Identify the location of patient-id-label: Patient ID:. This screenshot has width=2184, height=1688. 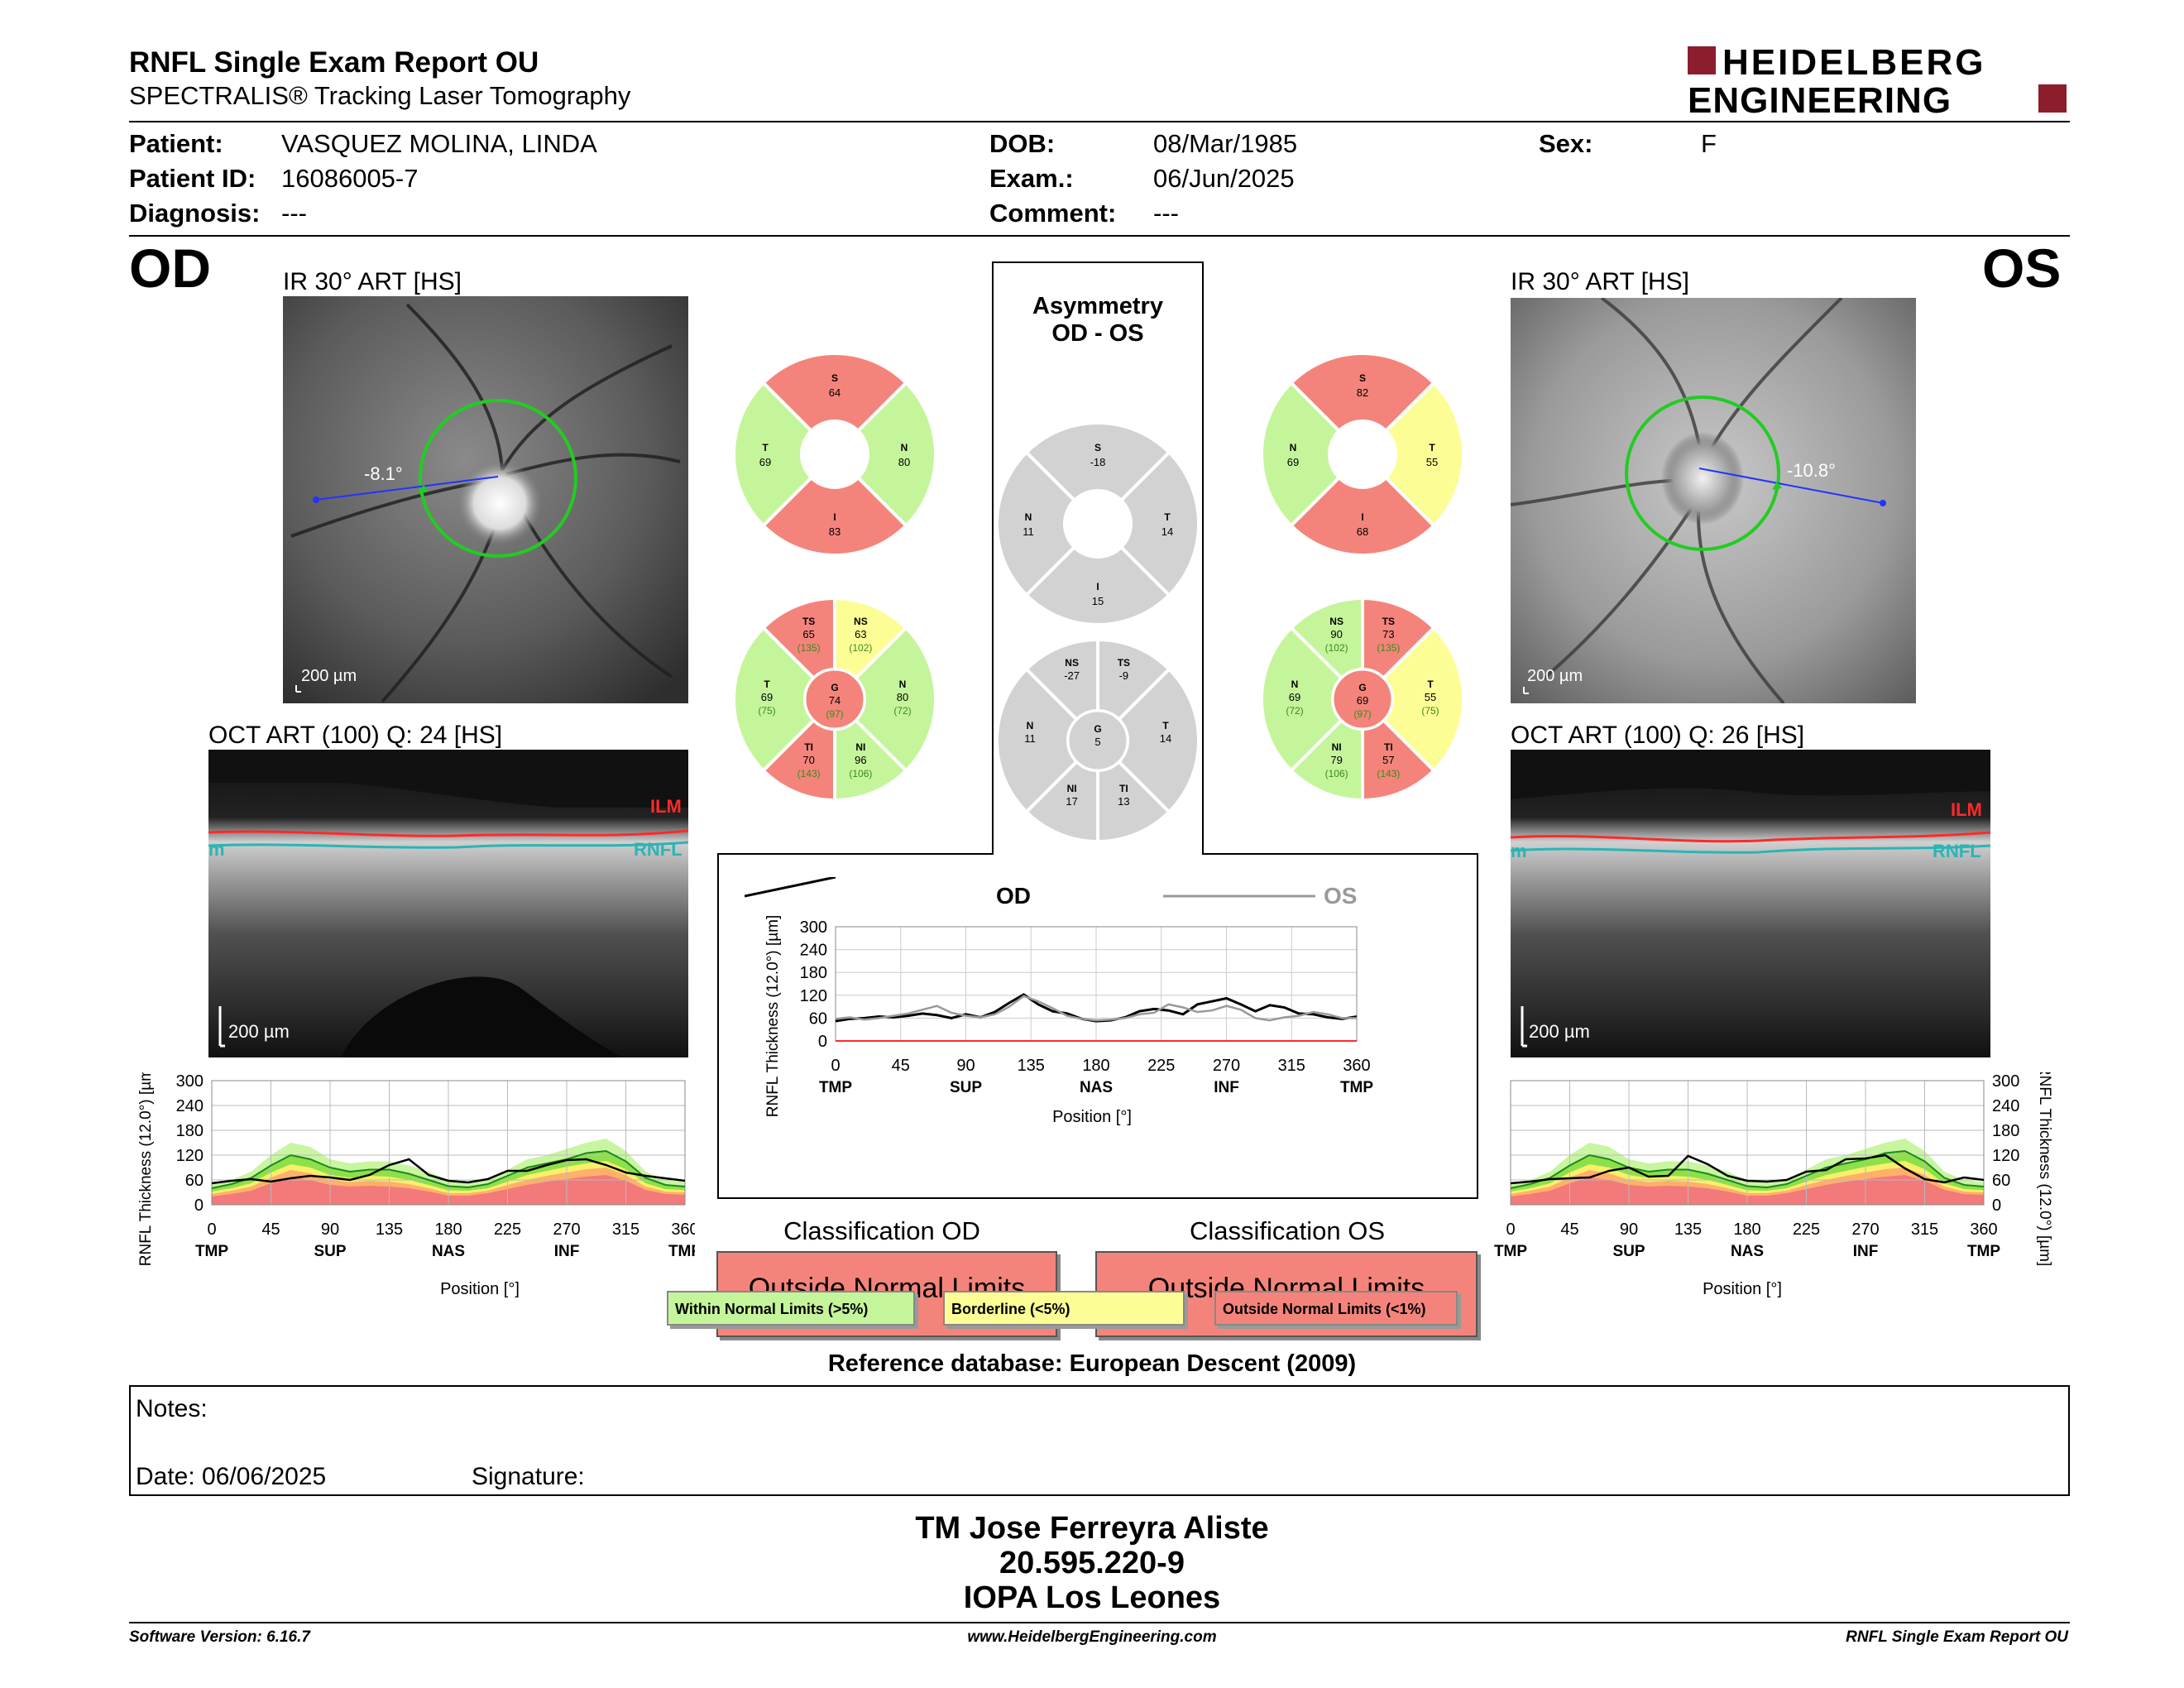
(192, 178).